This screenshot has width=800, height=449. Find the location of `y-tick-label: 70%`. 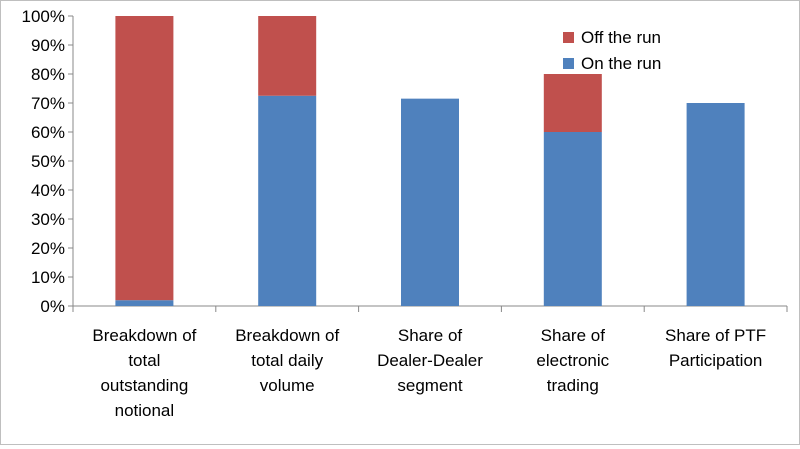

y-tick-label: 70% is located at coordinates (48, 103).